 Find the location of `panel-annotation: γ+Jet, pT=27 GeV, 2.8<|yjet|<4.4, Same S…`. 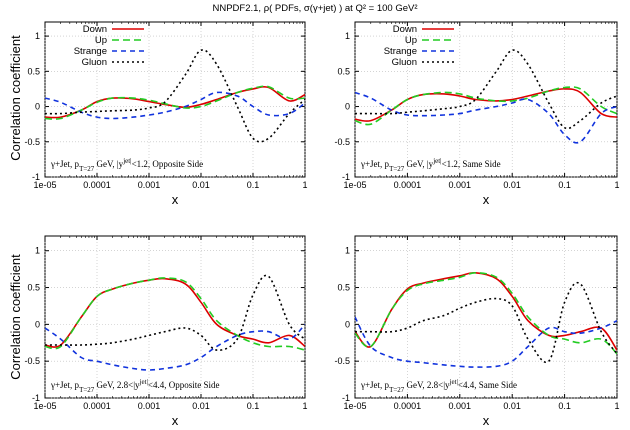

panel-annotation: γ+Jet, pT=27 GeV, 2.8<|yjet|<4.4, Same S… is located at coordinates (438, 386).